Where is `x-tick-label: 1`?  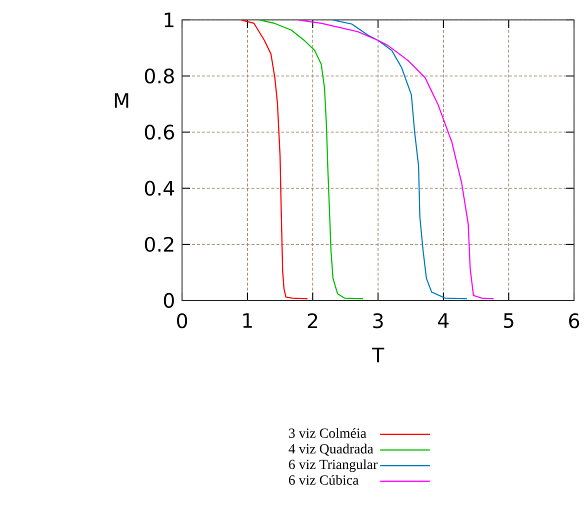 x-tick-label: 1 is located at coordinates (247, 320).